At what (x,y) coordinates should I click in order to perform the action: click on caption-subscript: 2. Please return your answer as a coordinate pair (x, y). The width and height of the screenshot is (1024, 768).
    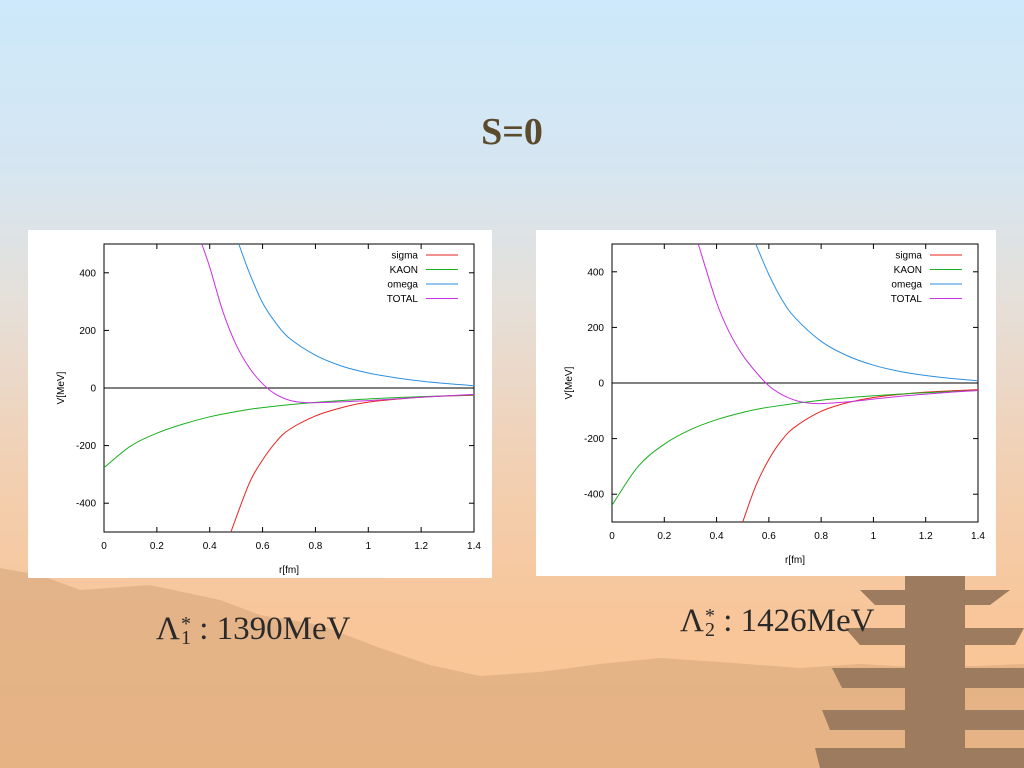
    Looking at the image, I should click on (709, 630).